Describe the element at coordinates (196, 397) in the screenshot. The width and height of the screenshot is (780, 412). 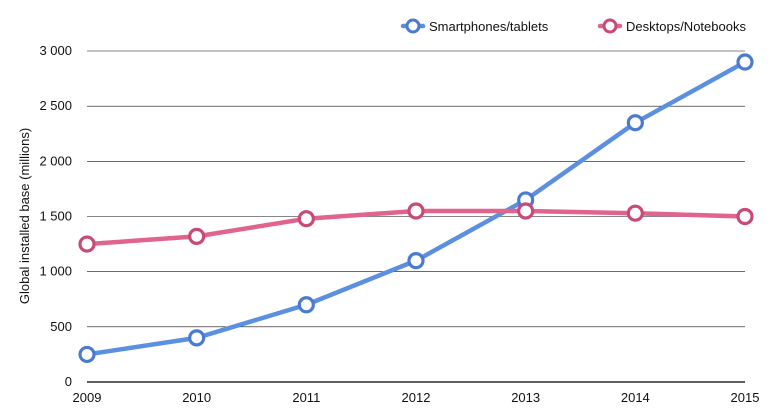
I see `x-tick-label: 2010` at that location.